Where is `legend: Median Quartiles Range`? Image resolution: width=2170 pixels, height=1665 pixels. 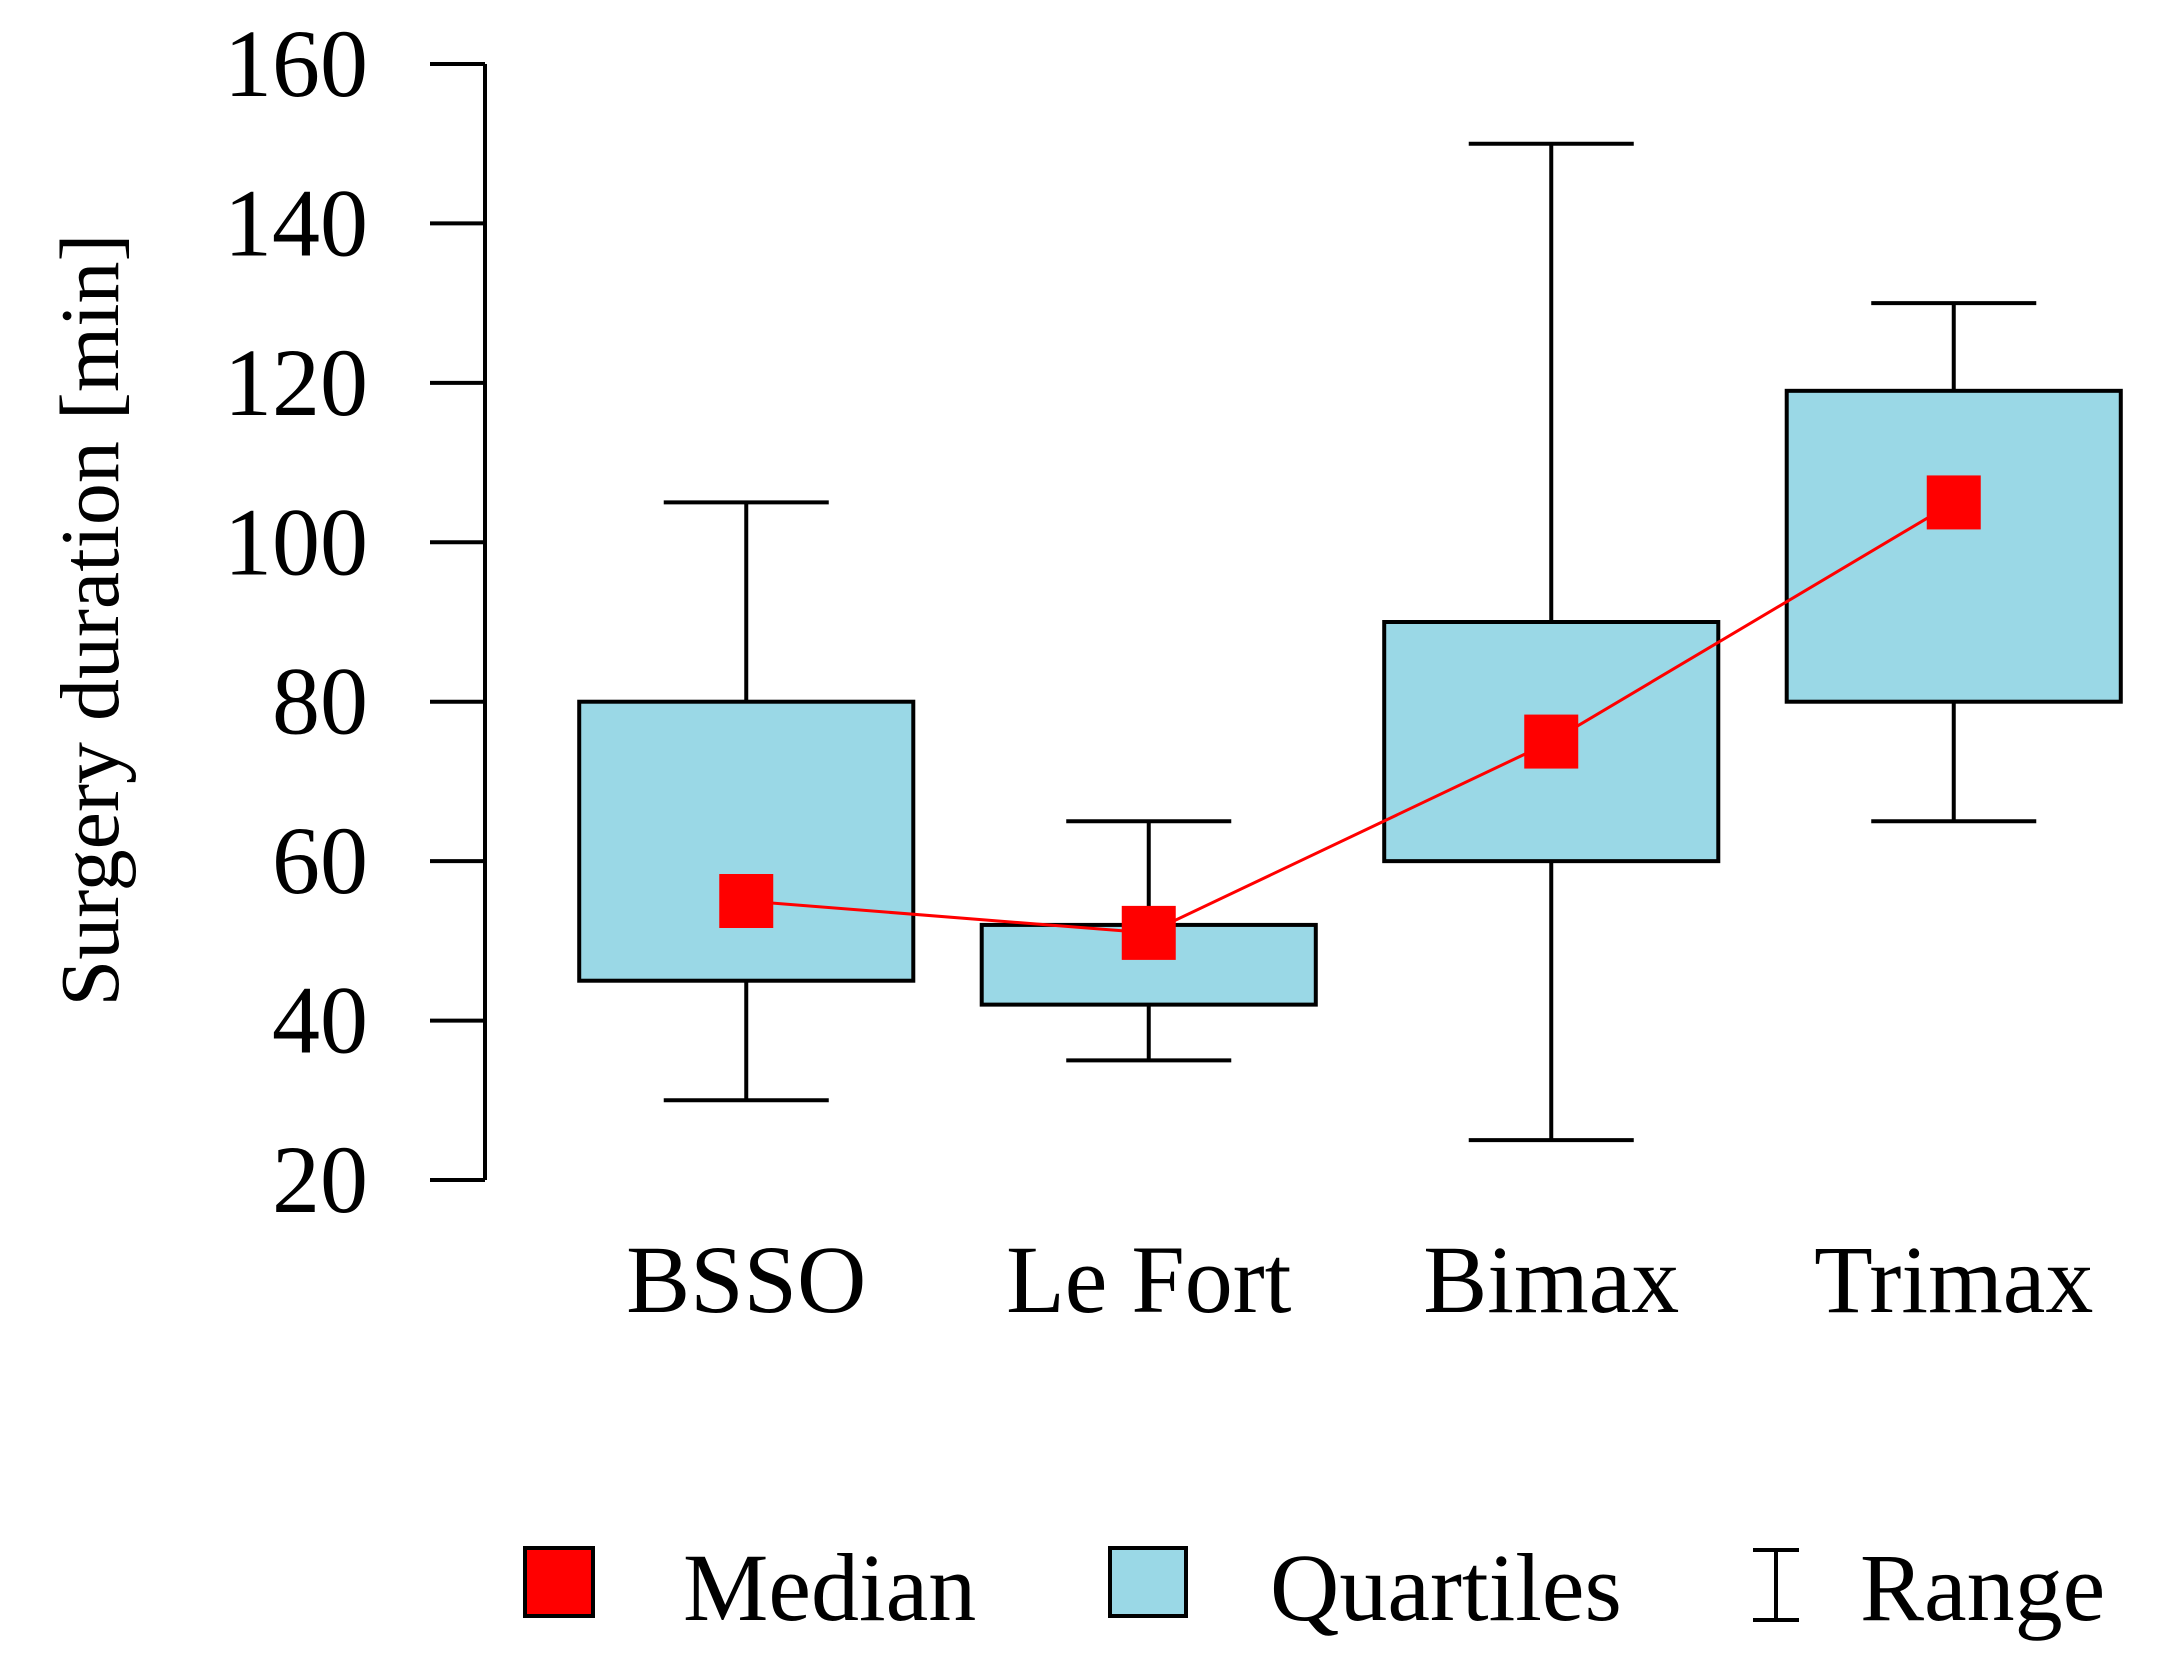
legend: Median Quartiles Range is located at coordinates (1314, 1587).